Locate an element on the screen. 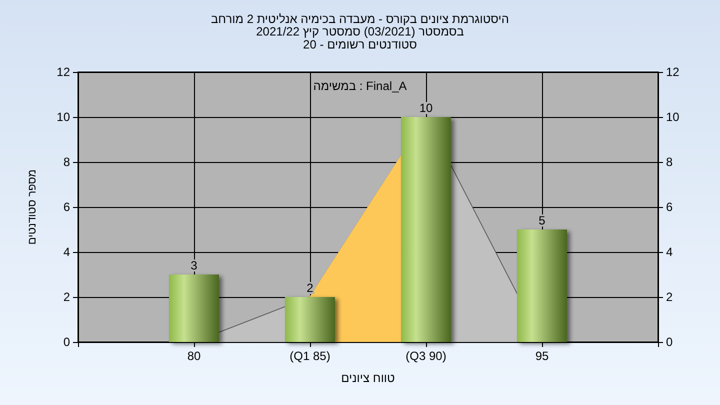  y-tick-label: 6 is located at coordinates (66, 207).